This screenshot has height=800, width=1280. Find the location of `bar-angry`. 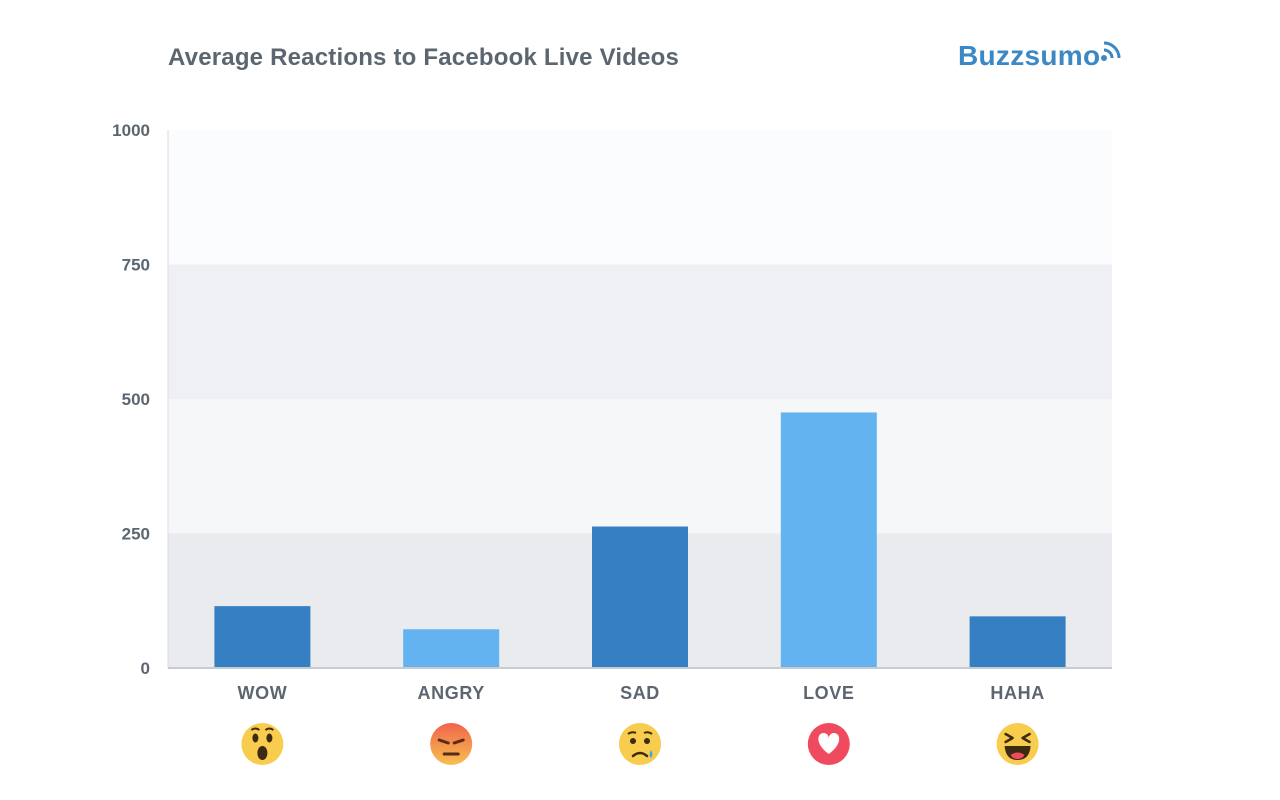

bar-angry is located at coordinates (451, 648).